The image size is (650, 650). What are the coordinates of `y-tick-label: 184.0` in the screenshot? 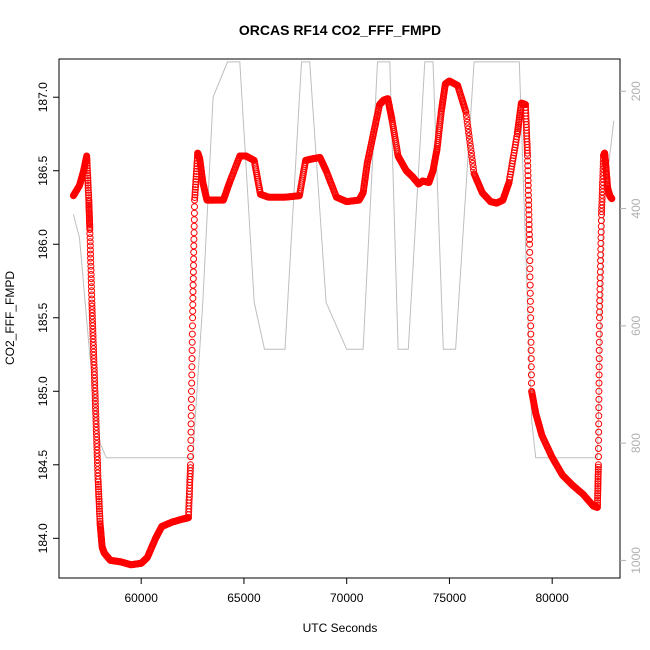 It's located at (43, 538).